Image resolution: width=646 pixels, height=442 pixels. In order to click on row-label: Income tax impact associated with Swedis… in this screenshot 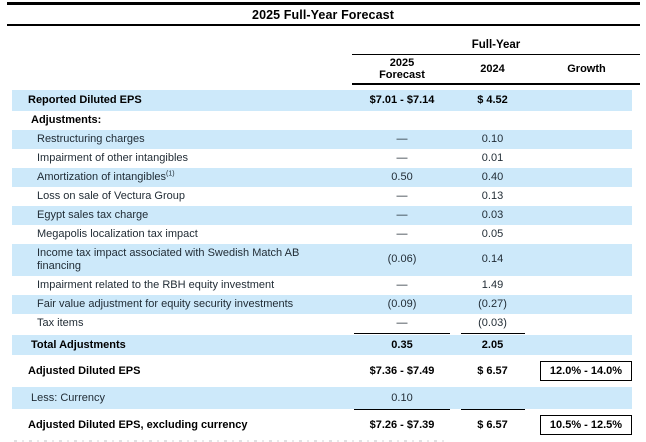, I will do `click(168, 259)`.